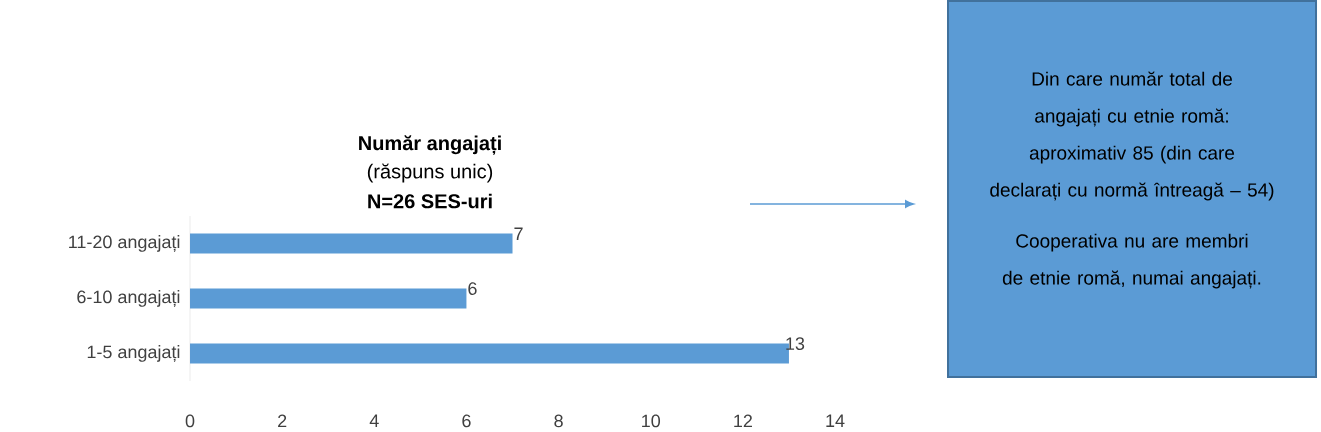 The image size is (1321, 432). Describe the element at coordinates (133, 353) in the screenshot. I see `y-tick-label: 1-5 angajați` at that location.